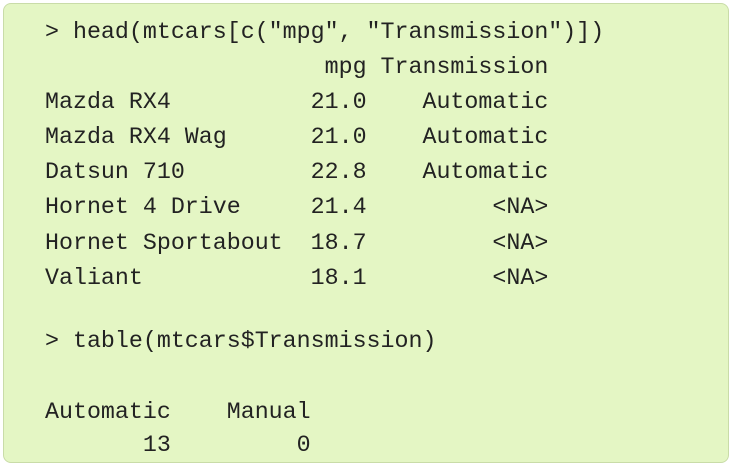 Image resolution: width=732 pixels, height=466 pixels. Describe the element at coordinates (185, 445) in the screenshot. I see `frequency-counts: 13 0` at that location.